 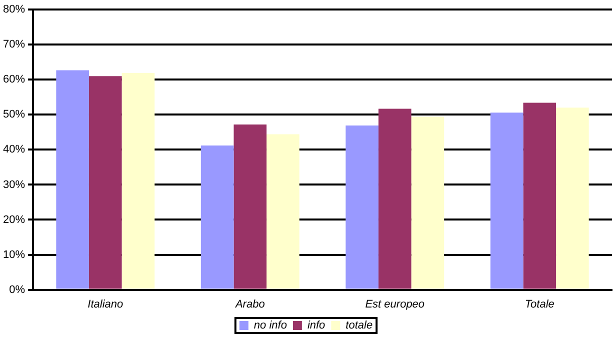 I want to click on y-tick-label: 40%, so click(x=14, y=150).